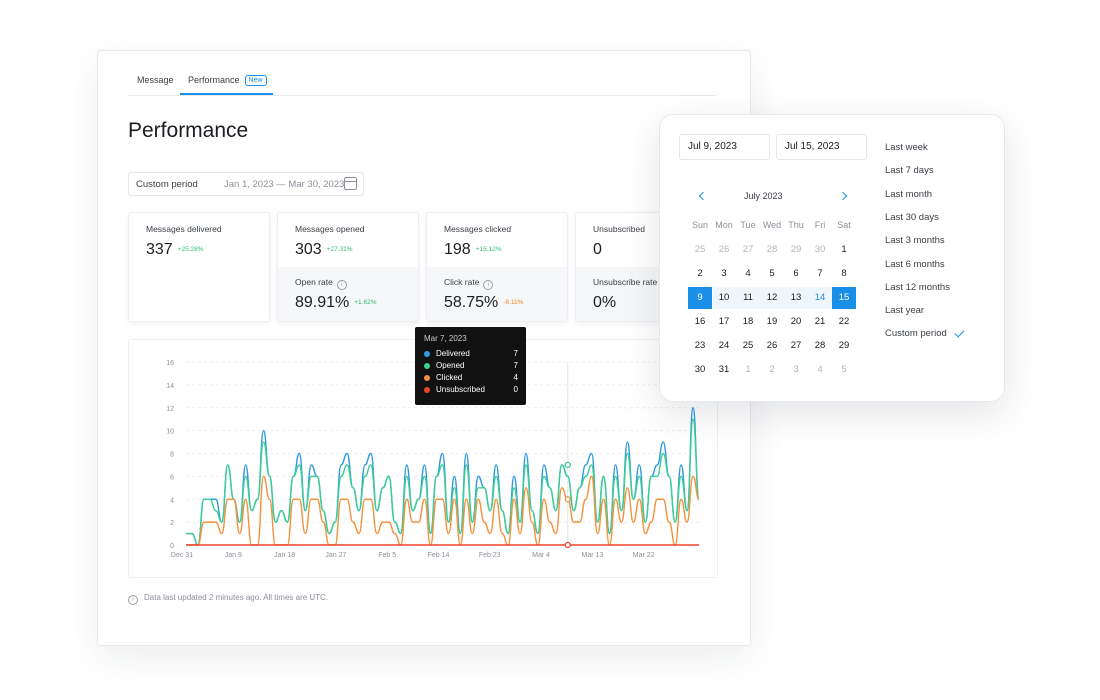 The image size is (1100, 700). What do you see at coordinates (917, 287) in the screenshot?
I see `preset-last-12-months: Last 12 months` at bounding box center [917, 287].